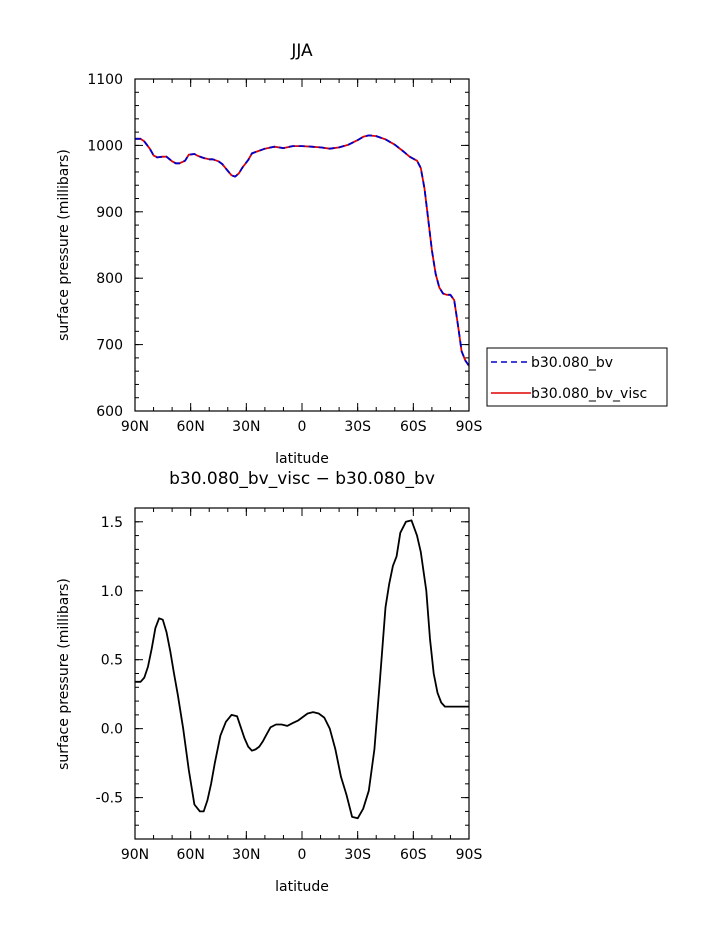  What do you see at coordinates (589, 394) in the screenshot?
I see `legend-label-b30-080-bv-visc: b30.080_bv_visc` at bounding box center [589, 394].